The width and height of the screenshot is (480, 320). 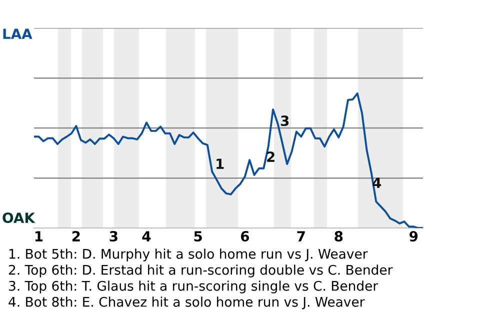 What do you see at coordinates (270, 157) in the screenshot?
I see `annotation: 2` at bounding box center [270, 157].